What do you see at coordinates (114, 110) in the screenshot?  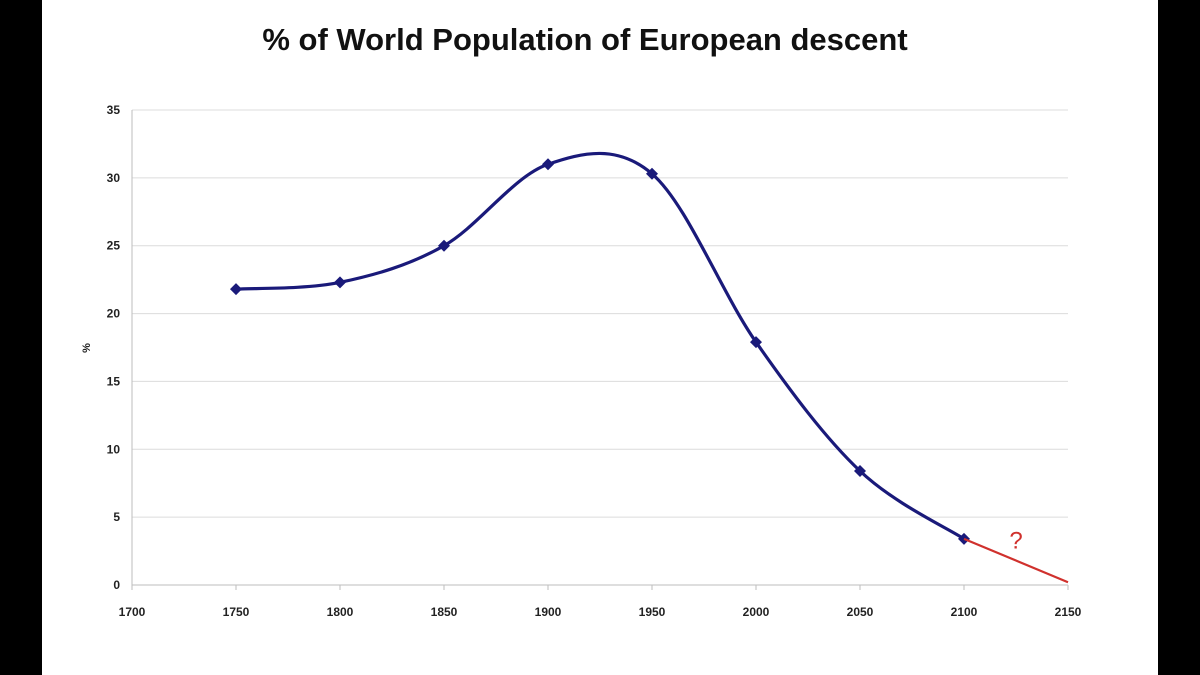 I see `y-tick-label: 35` at bounding box center [114, 110].